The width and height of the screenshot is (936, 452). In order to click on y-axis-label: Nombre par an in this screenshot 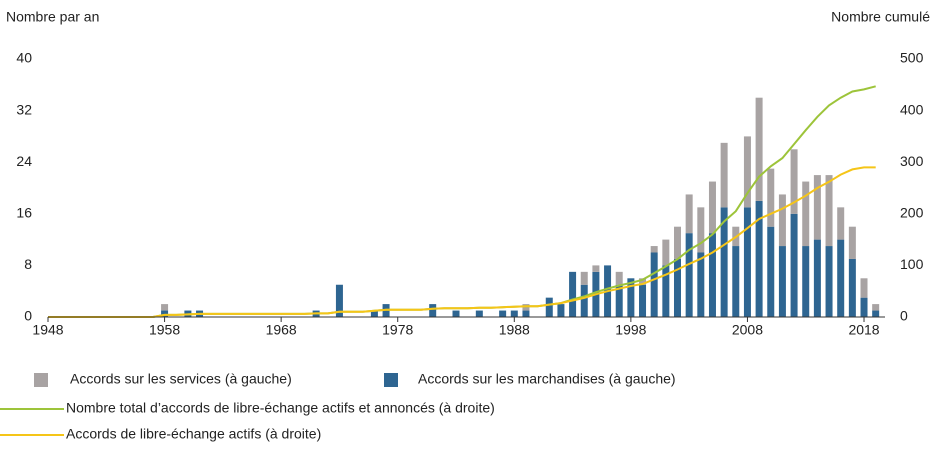, I will do `click(52, 17)`.